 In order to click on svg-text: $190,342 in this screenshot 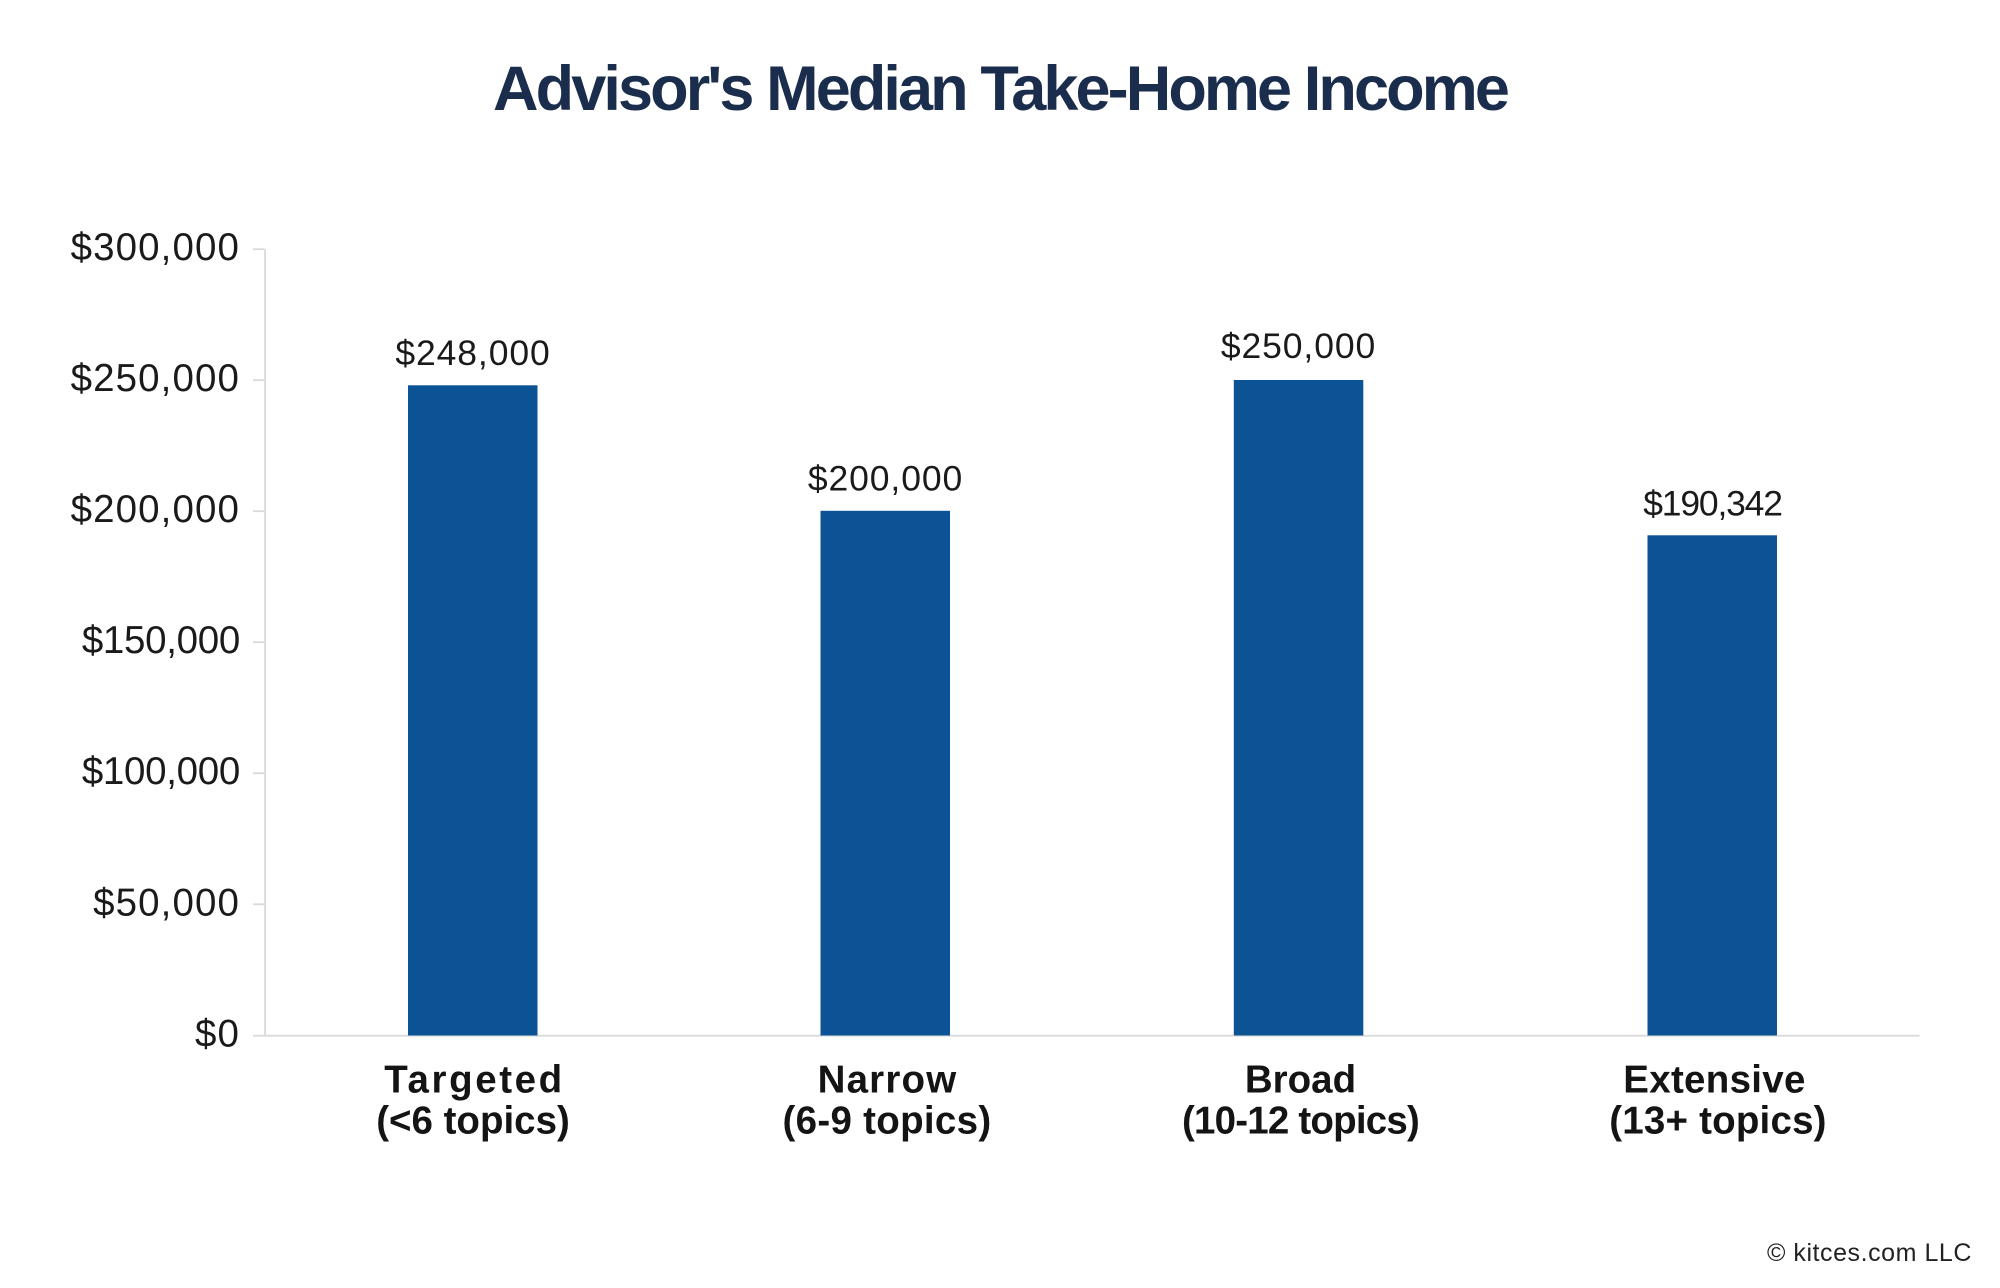, I will do `click(1712, 504)`.